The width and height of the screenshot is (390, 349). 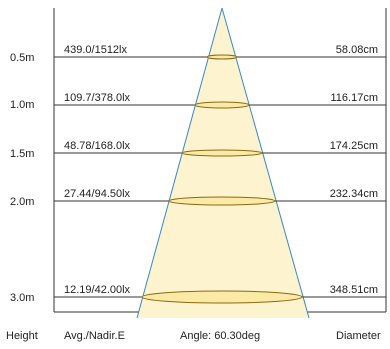 I want to click on footer-height-label: Height, so click(x=22, y=336).